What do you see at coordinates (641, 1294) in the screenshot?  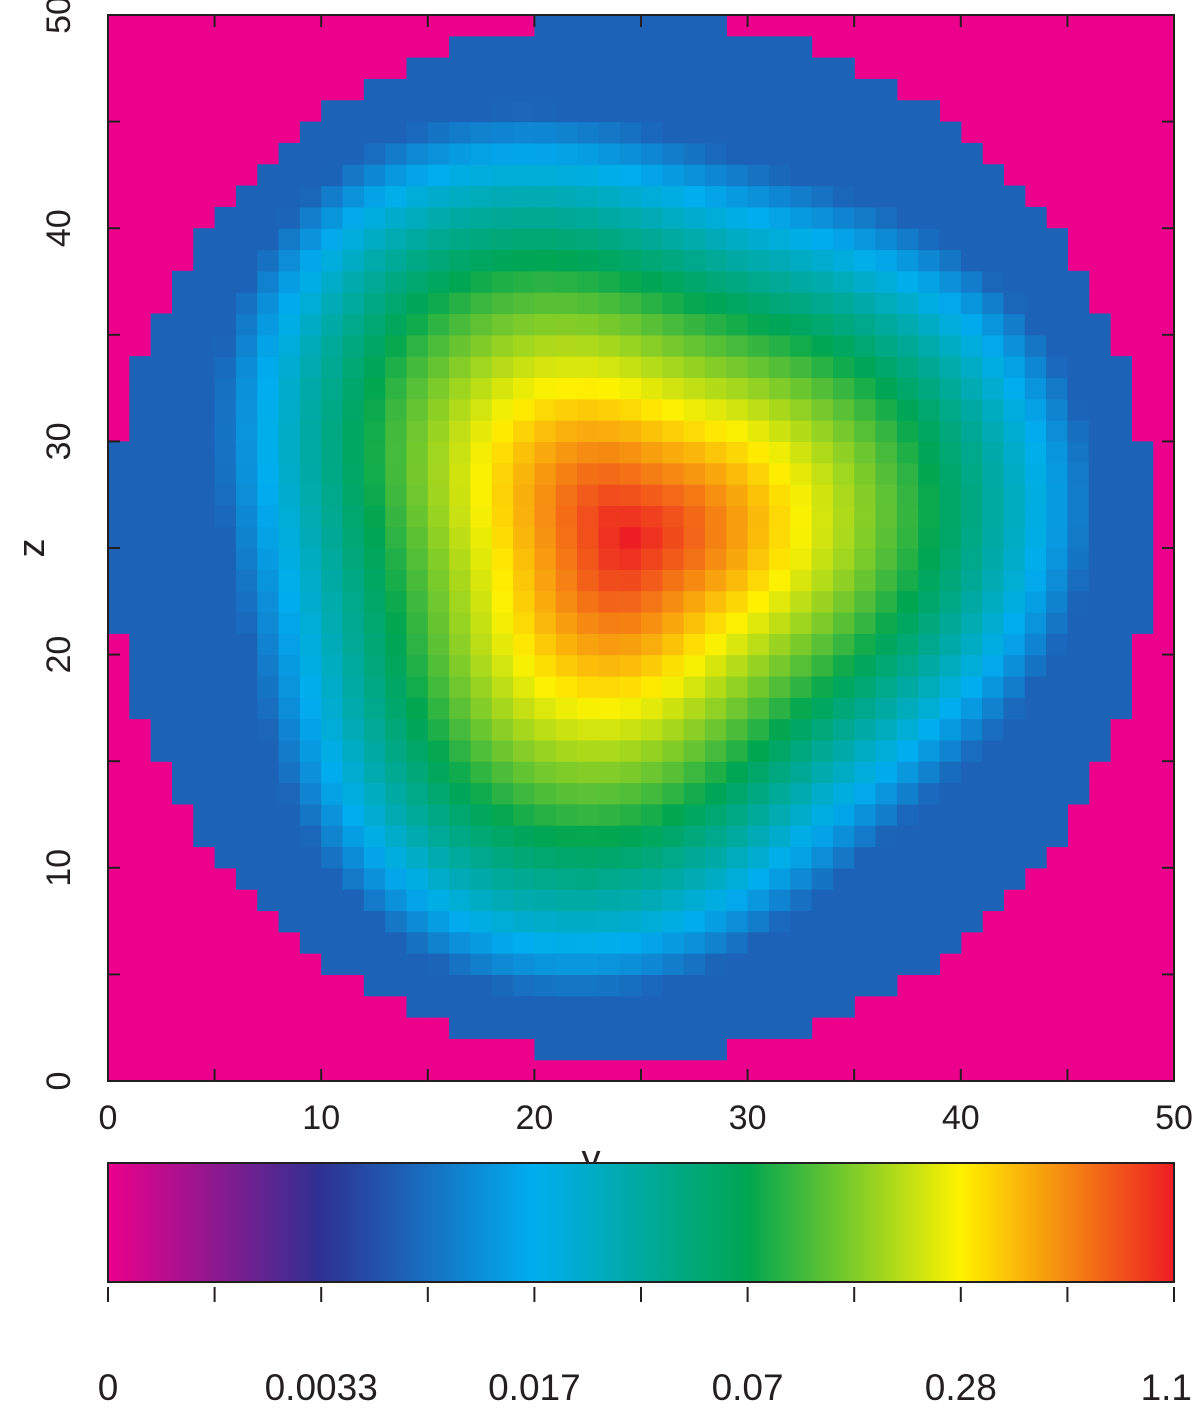 I see `colorbar-ticks` at bounding box center [641, 1294].